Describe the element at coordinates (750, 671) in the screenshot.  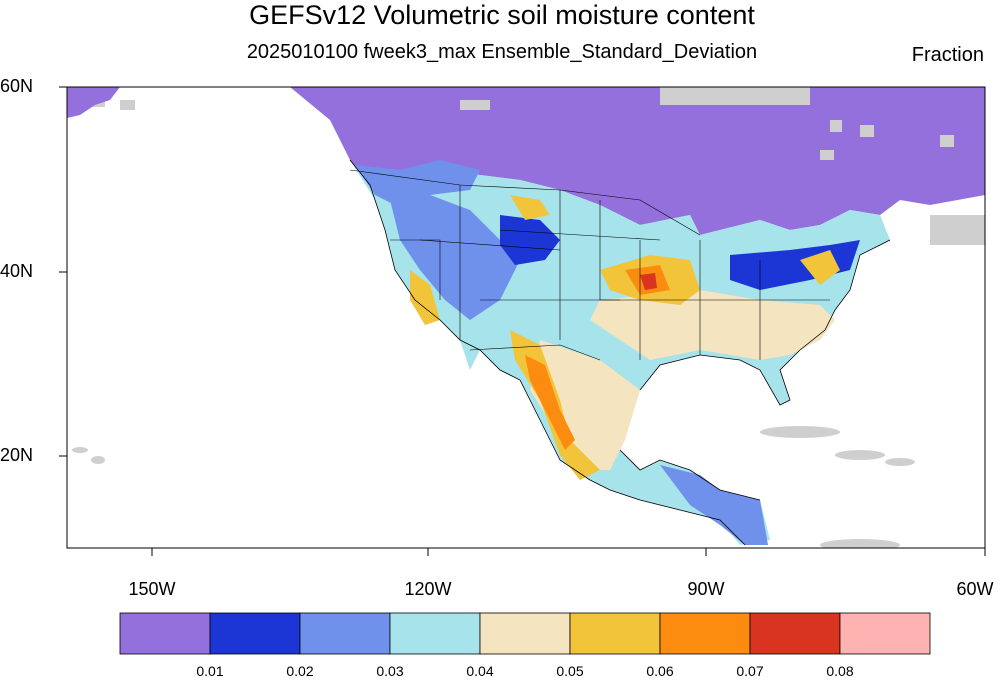
I see `colorbar-label: 0.07` at that location.